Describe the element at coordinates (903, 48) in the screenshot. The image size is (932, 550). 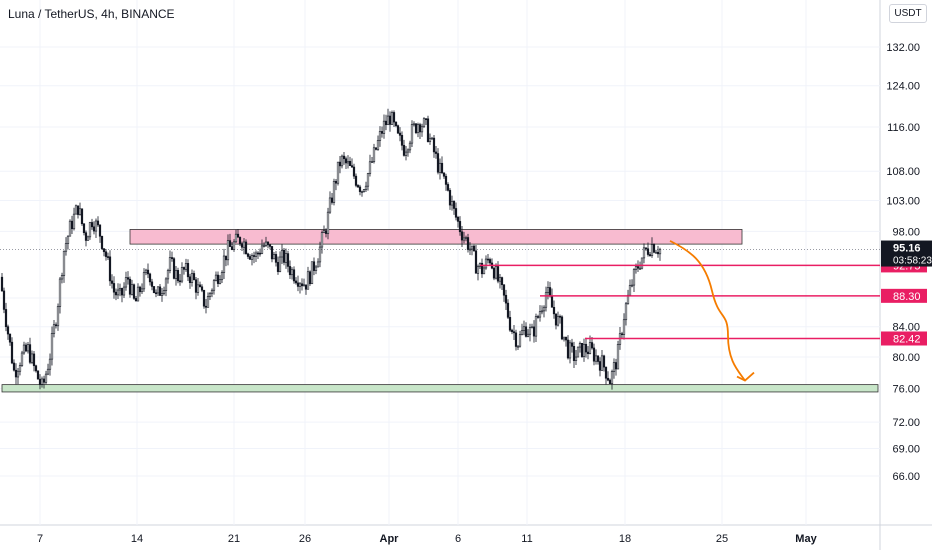
I see `price-tick-label: 132.00` at that location.